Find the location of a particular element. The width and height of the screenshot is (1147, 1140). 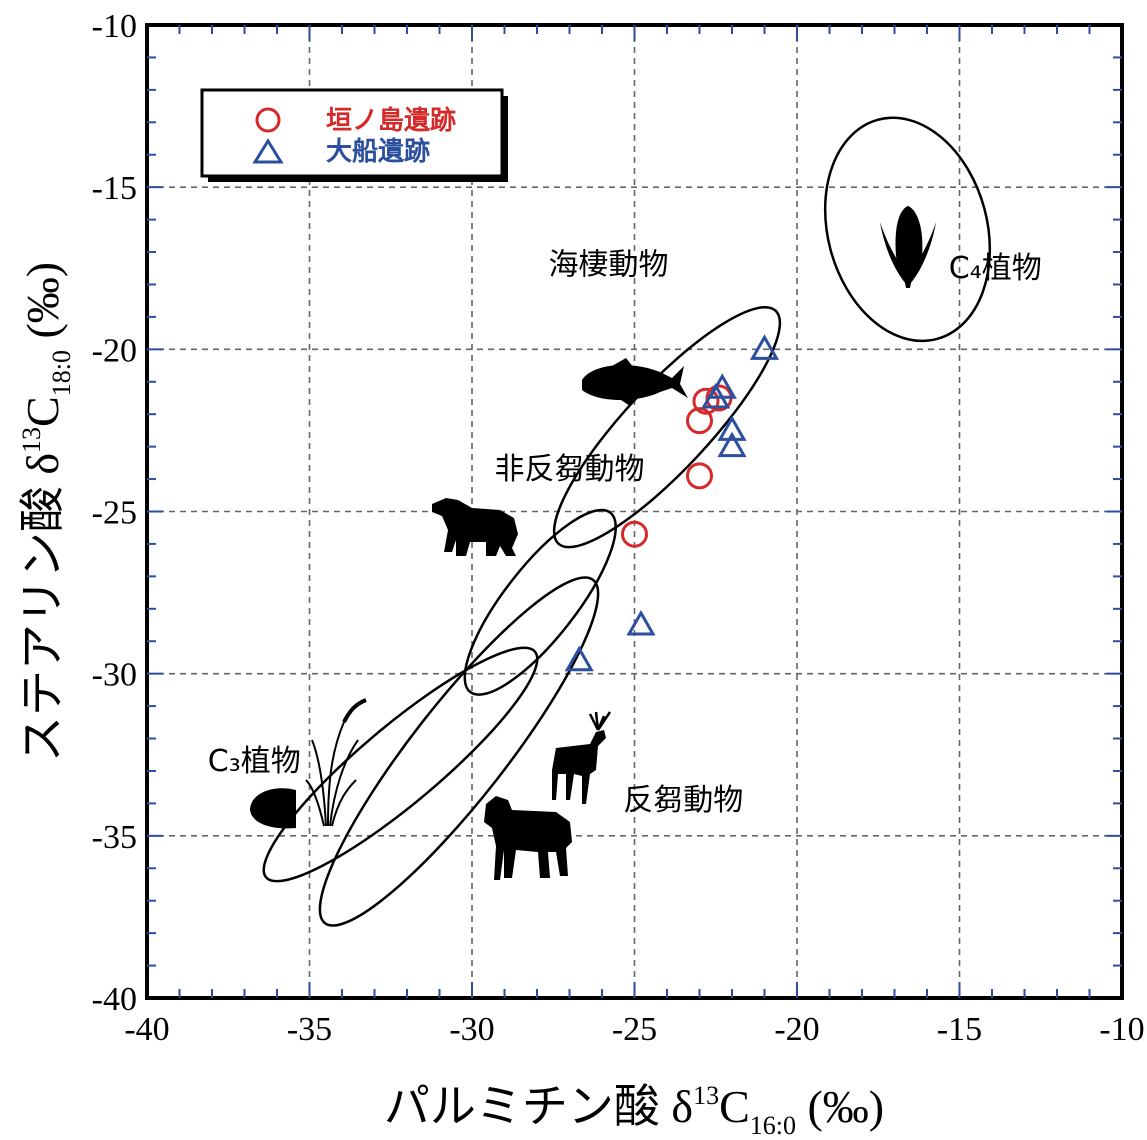

legend-circle-marker is located at coordinates (268, 120).